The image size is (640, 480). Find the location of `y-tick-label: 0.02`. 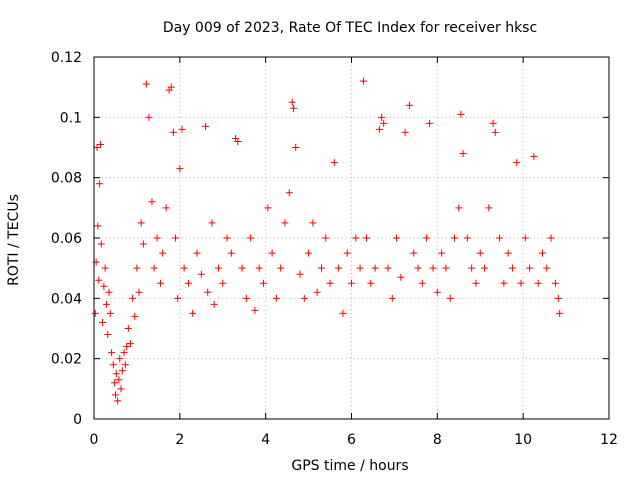

y-tick-label: 0.02 is located at coordinates (66, 360).